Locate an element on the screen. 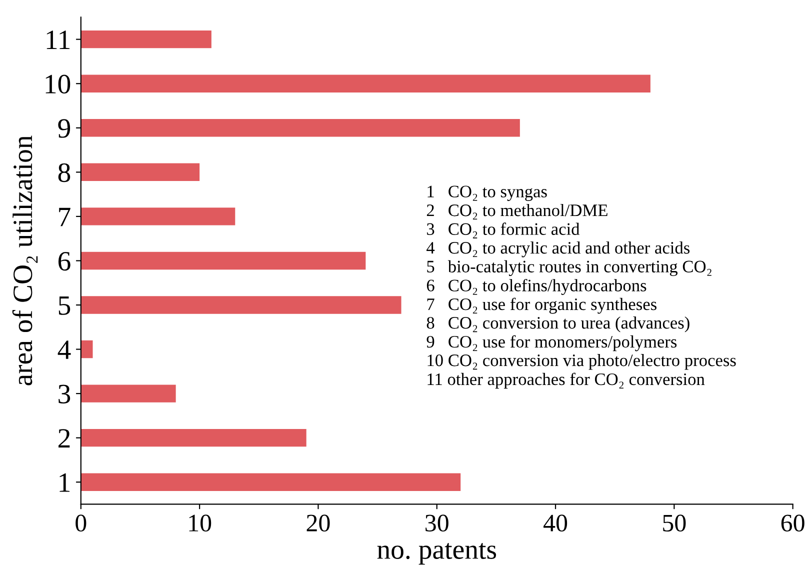 The width and height of the screenshot is (809, 573). y-tick-label: 1 is located at coordinates (65, 482).